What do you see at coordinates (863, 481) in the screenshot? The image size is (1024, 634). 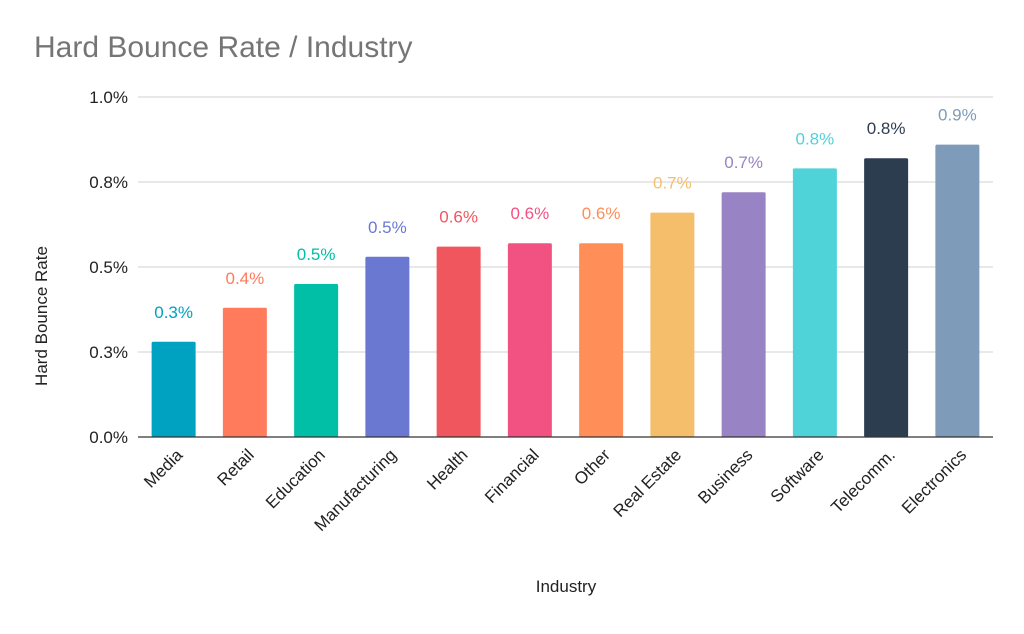 I see `x-tick-label: Telecomm.` at bounding box center [863, 481].